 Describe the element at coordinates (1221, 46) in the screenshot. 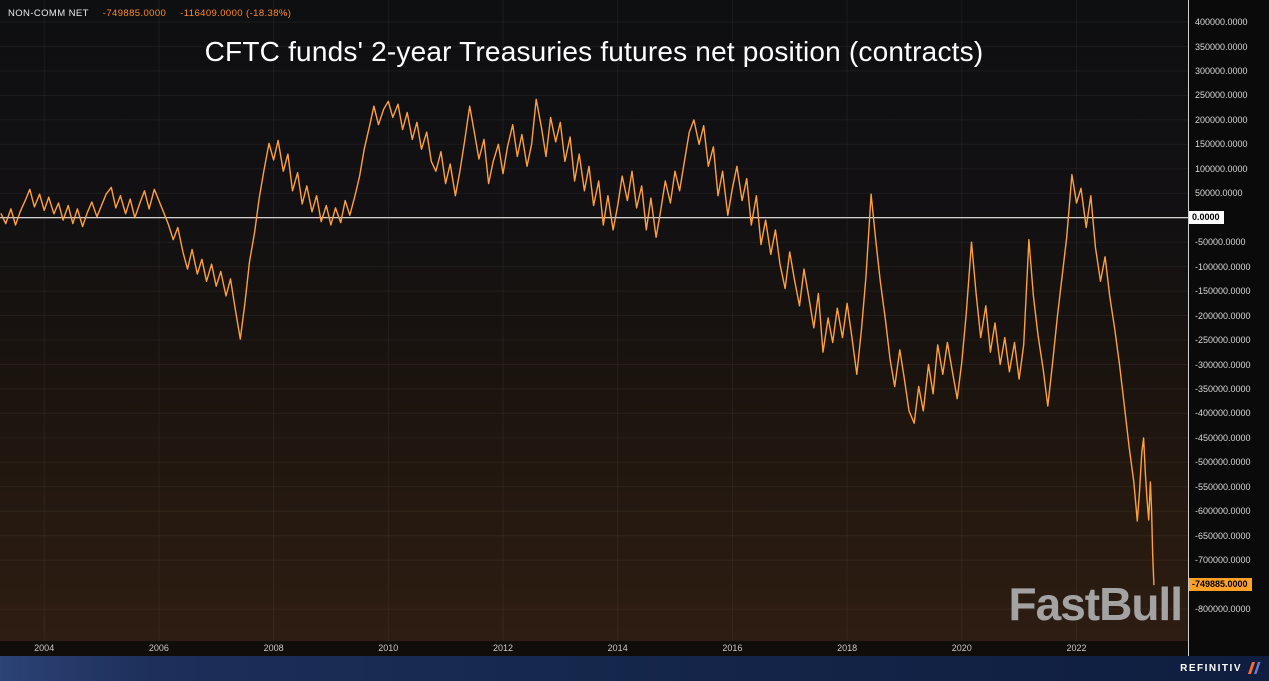

I see `y-axis-label: 350000.0000` at that location.